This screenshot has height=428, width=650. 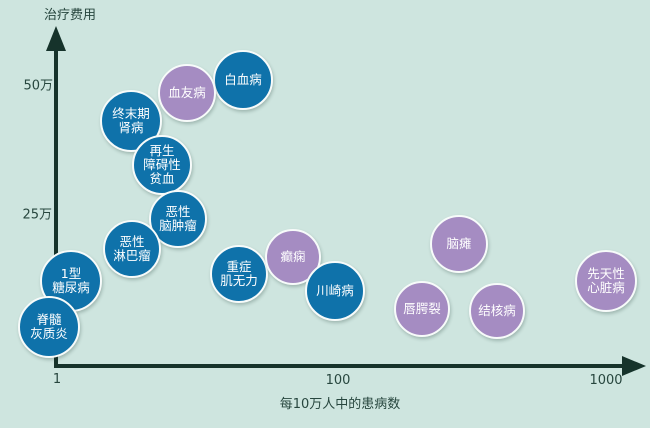 I want to click on bubble-cerebral-palsy: 脑瘫, so click(x=459, y=244).